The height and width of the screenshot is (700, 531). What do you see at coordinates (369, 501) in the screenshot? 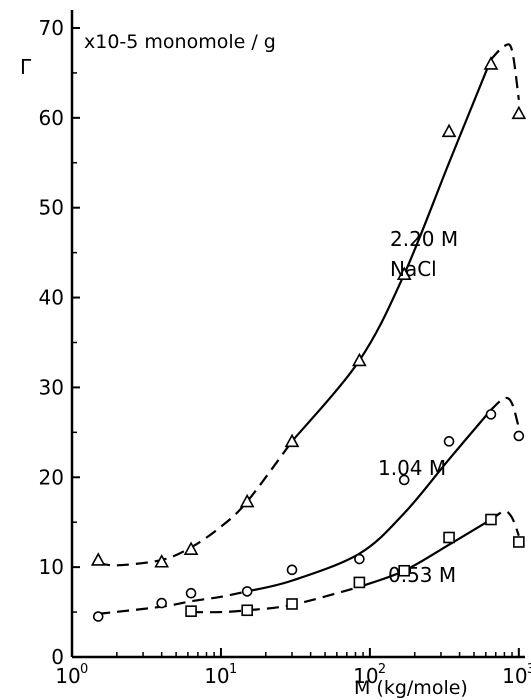
I see `series-1-curve` at bounding box center [369, 501].